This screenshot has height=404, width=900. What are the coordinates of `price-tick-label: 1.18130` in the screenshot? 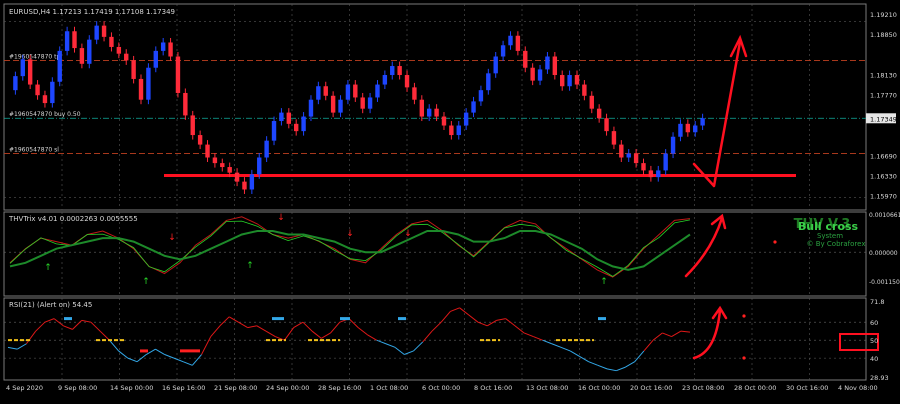 It's located at (883, 75).